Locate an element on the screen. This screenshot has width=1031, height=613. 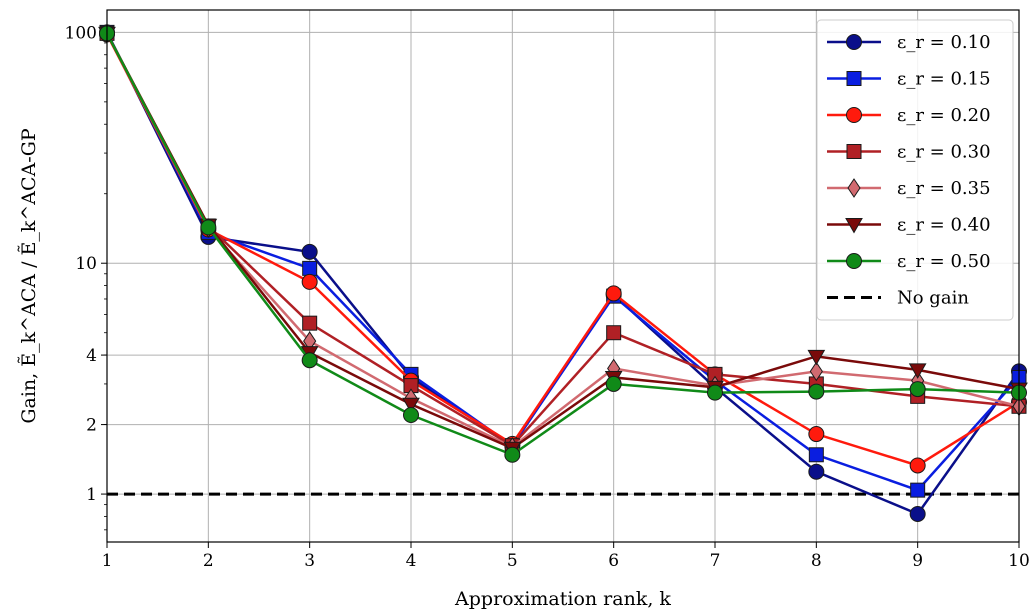
legend-label: ε_r = 0.15 is located at coordinates (944, 79).